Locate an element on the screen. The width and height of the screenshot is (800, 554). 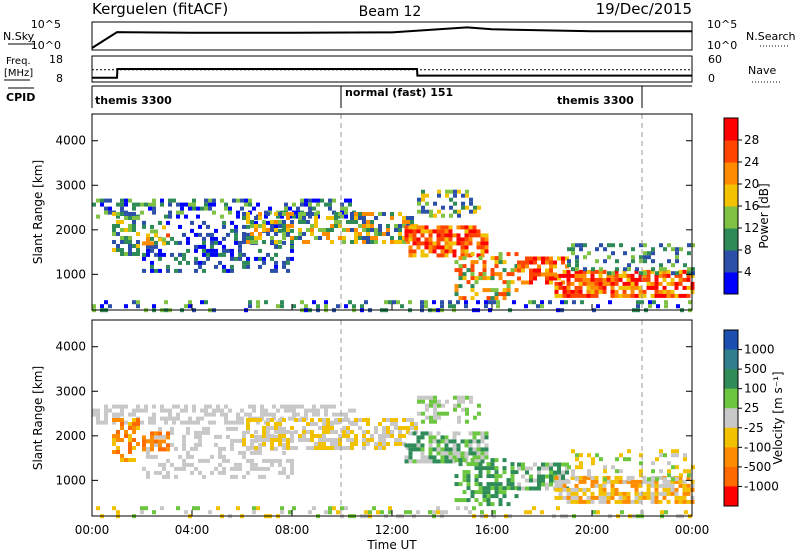
colorbar-tick-label: 20 is located at coordinates (751, 184).